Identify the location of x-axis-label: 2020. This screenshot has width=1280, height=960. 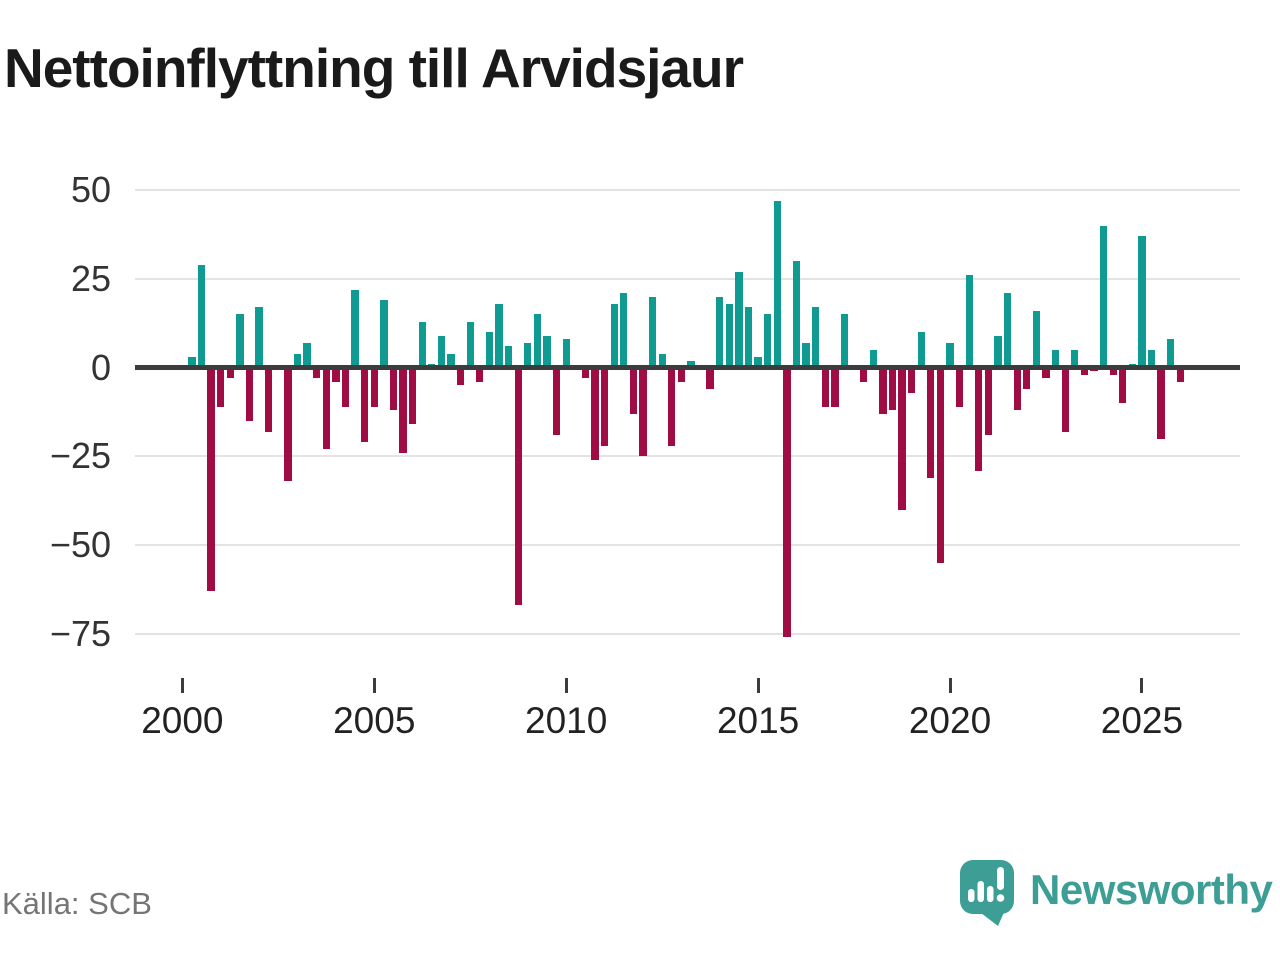
(950, 720).